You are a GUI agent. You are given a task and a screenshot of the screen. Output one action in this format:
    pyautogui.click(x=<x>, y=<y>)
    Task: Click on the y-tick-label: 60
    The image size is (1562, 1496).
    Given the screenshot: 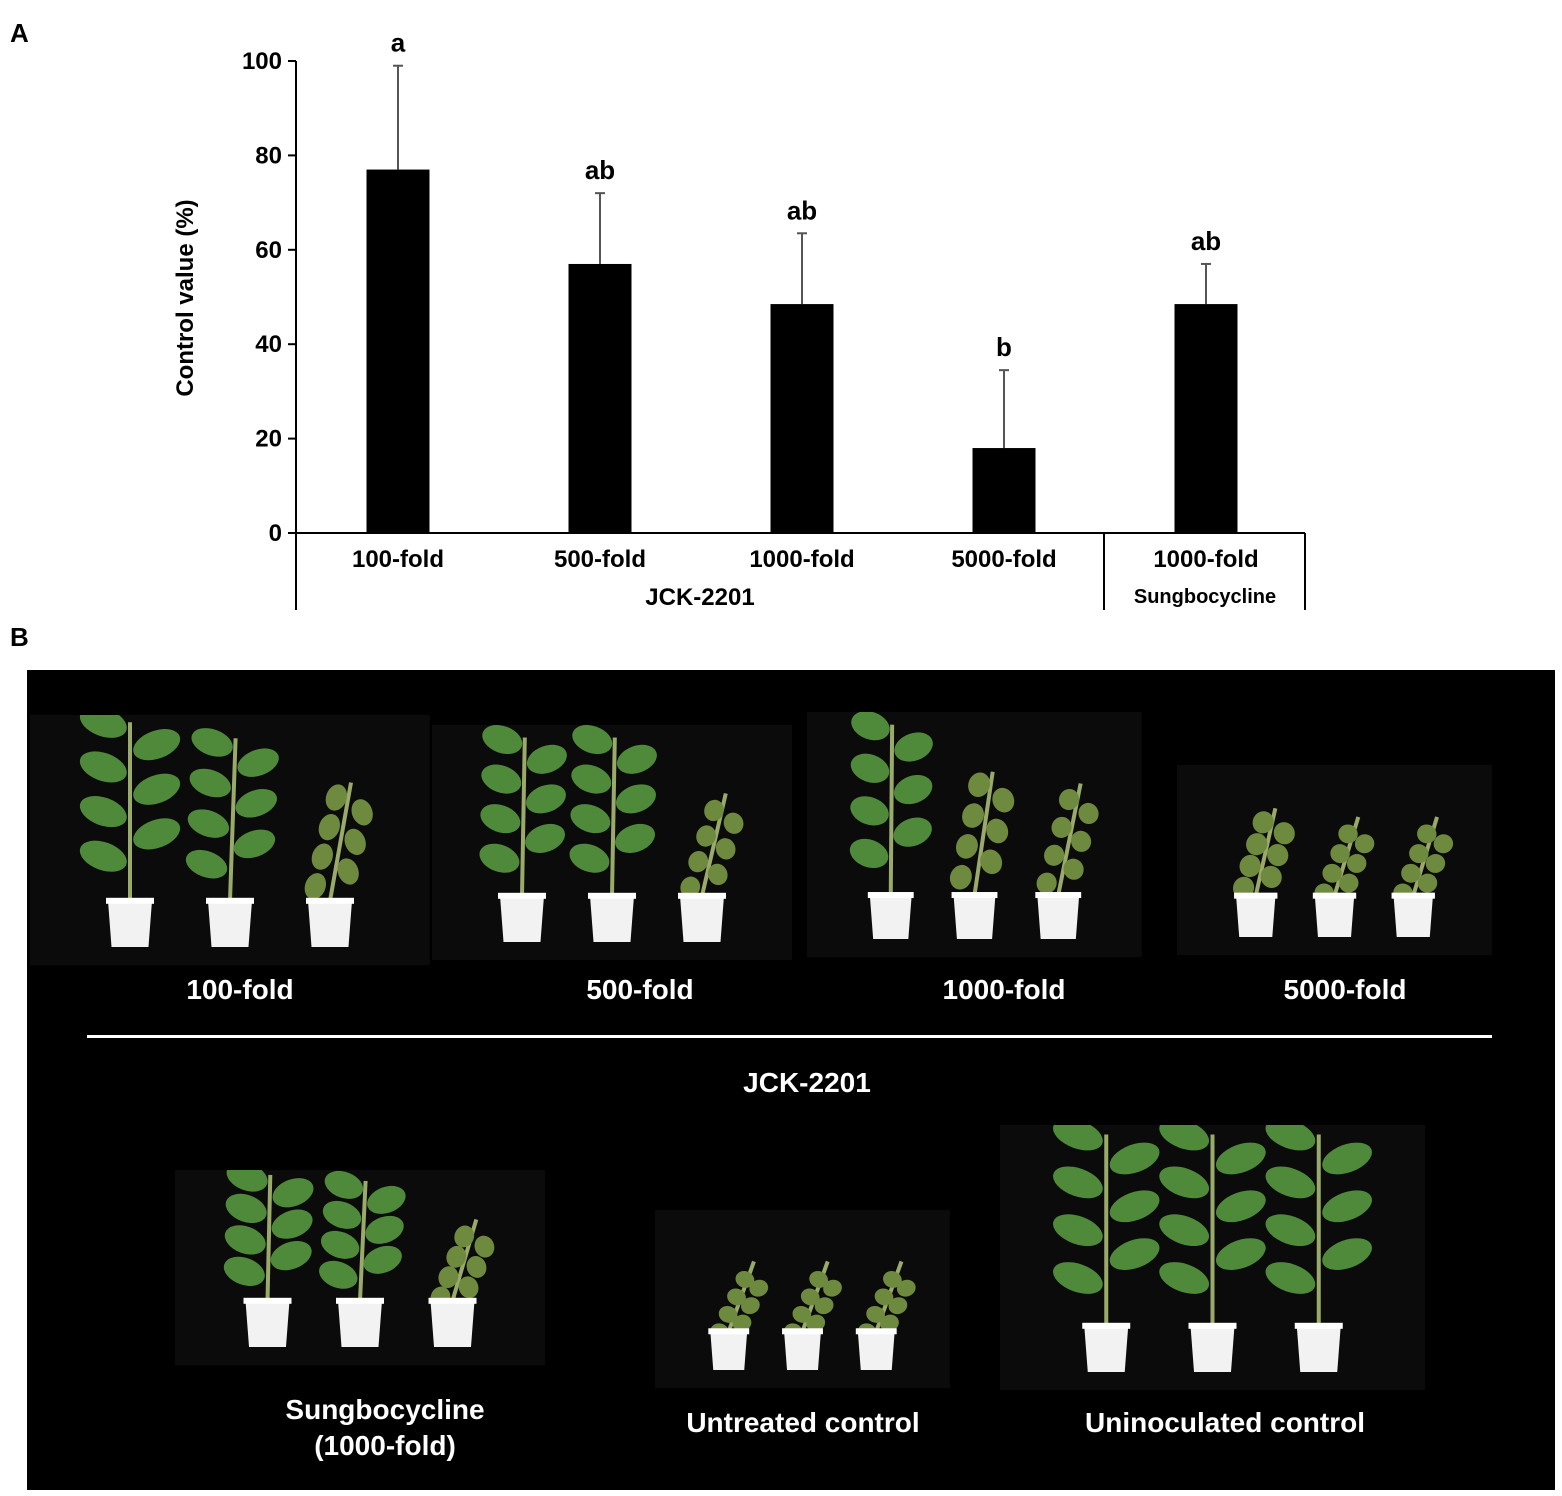 What is the action you would take?
    pyautogui.click(x=268, y=250)
    